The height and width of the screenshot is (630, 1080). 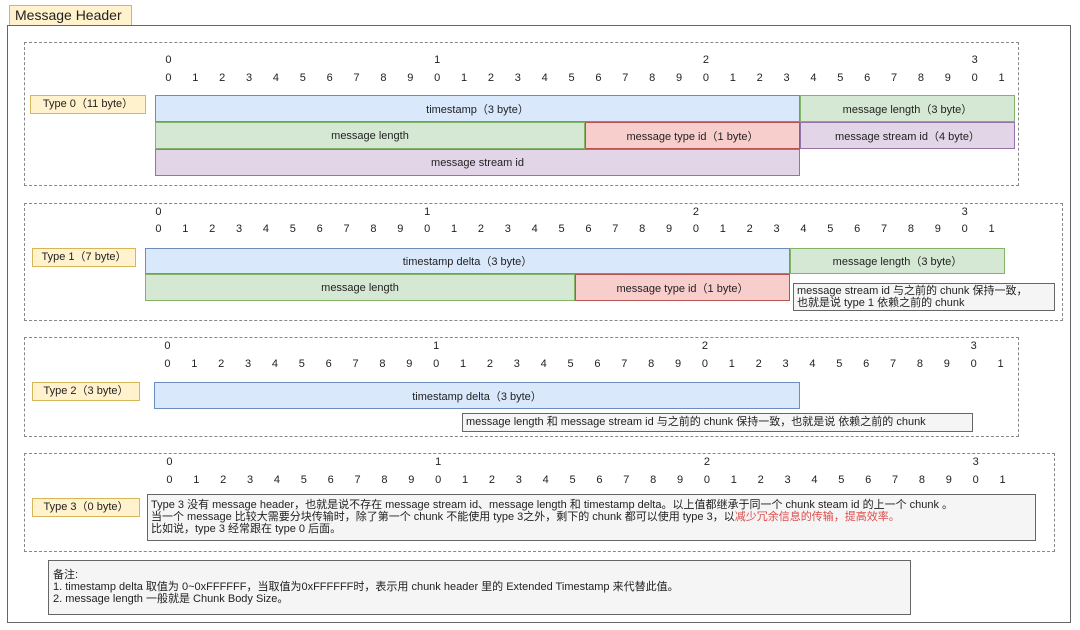 What do you see at coordinates (70, 15) in the screenshot?
I see `message-header-title: Message Header` at bounding box center [70, 15].